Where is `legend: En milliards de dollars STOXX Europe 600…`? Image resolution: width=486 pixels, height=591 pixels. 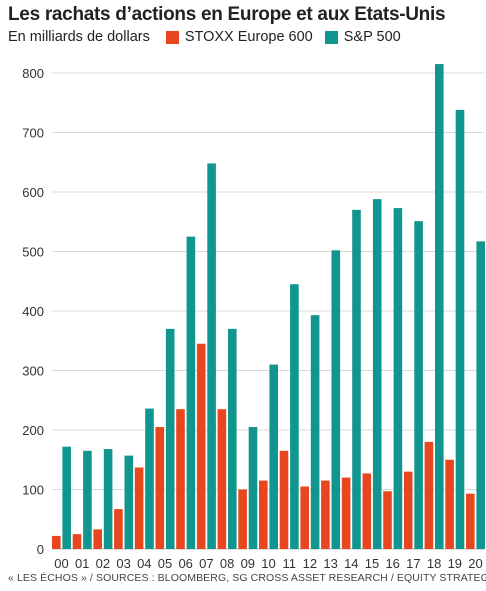
legend: En milliards de dollars STOXX Europe 600… is located at coordinates (204, 37).